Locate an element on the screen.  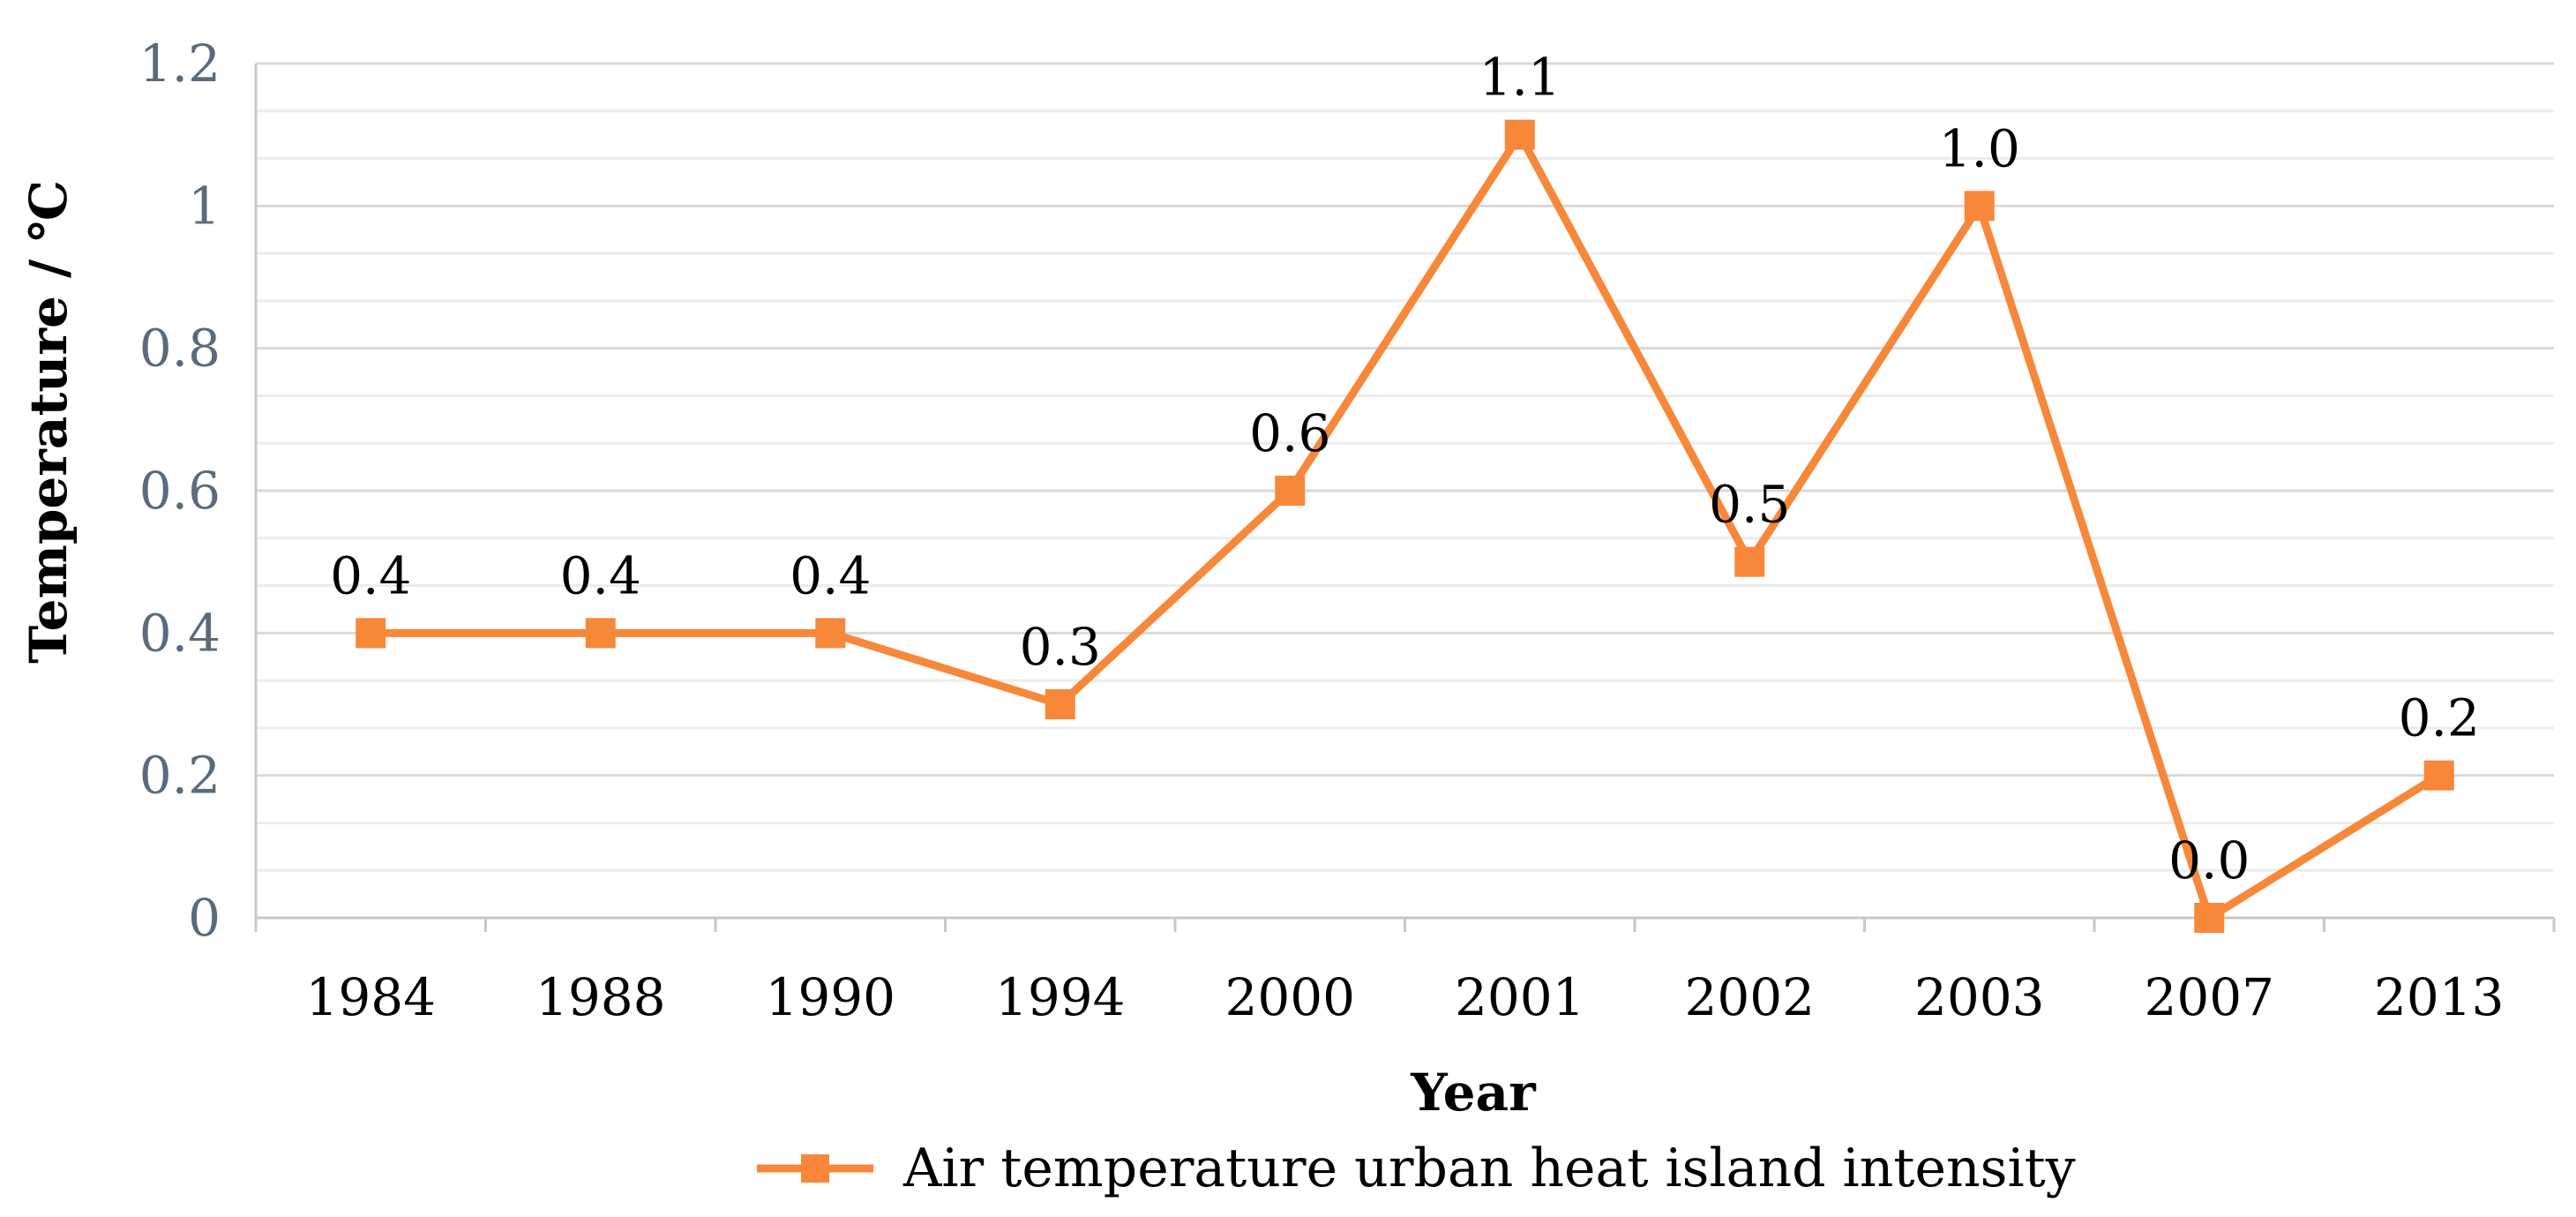
y-tick-label: 0.6 is located at coordinates (180, 491).